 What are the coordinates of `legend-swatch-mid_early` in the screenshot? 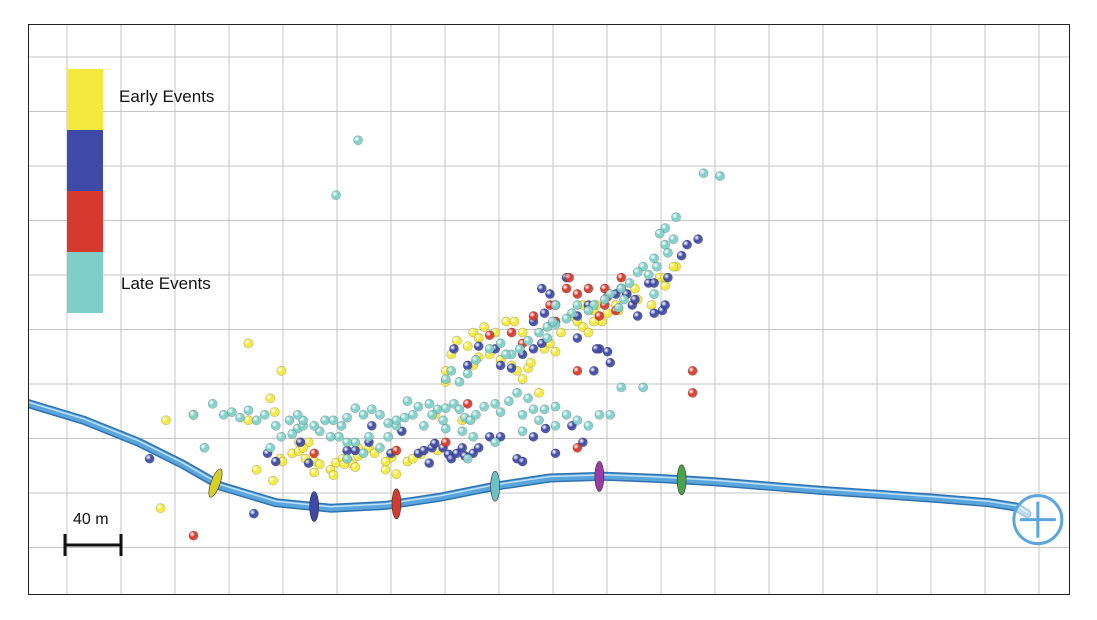 It's located at (85, 160).